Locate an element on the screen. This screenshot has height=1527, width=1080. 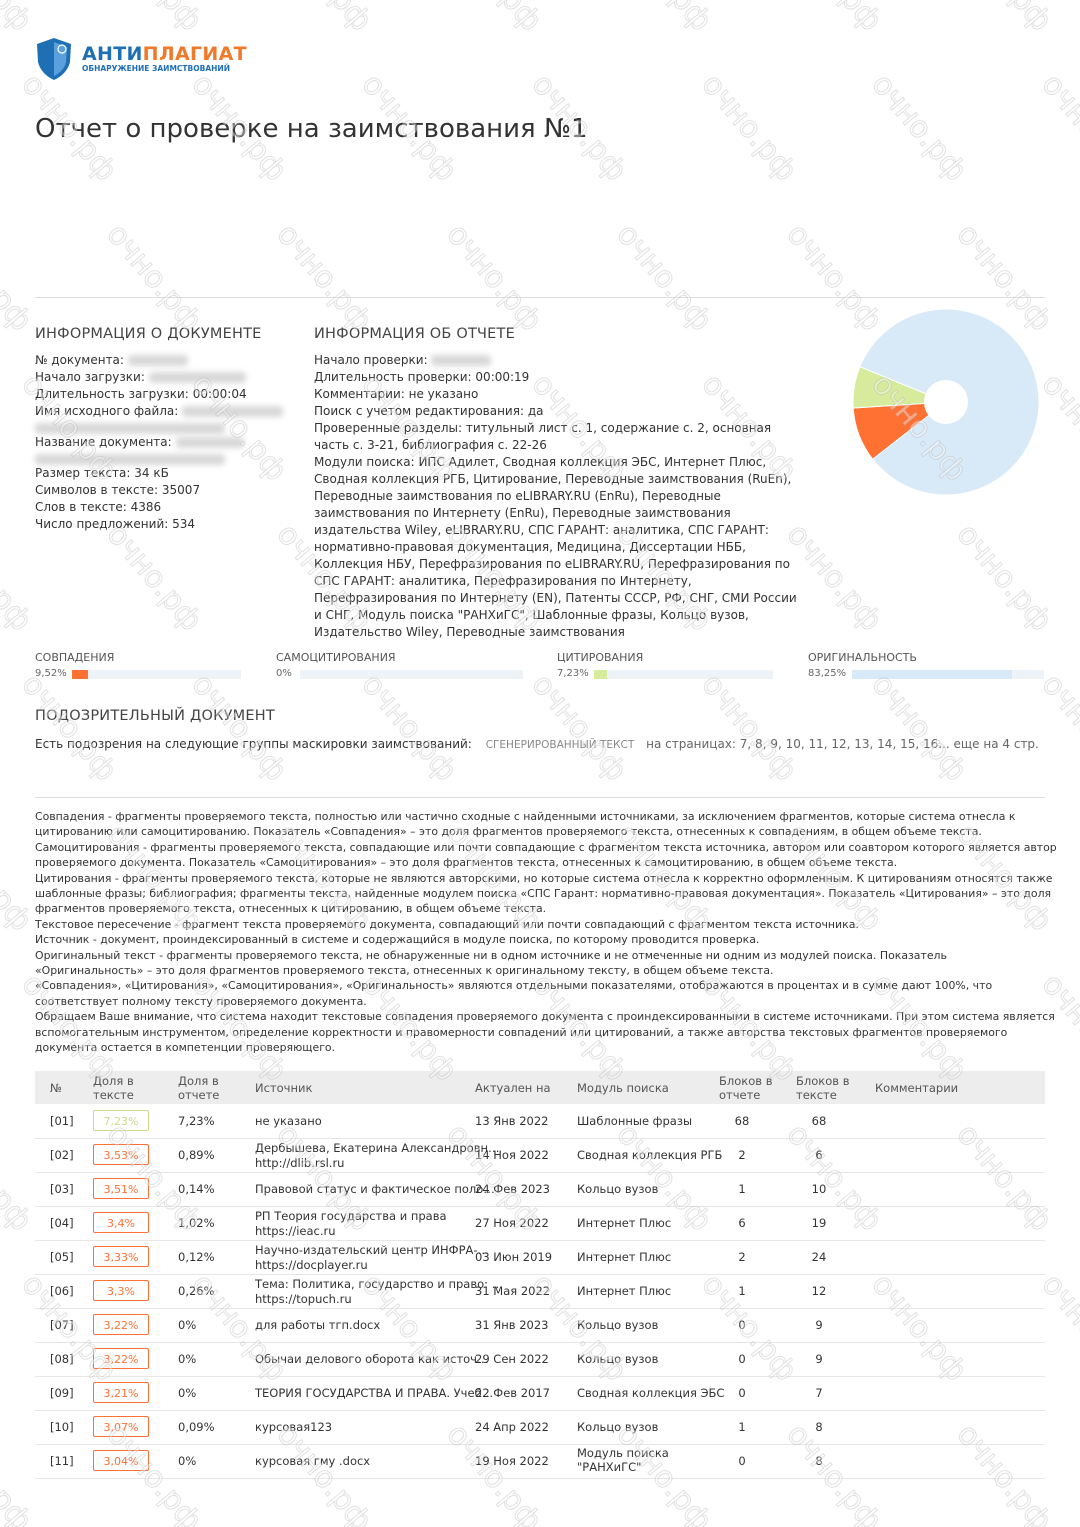
source-link: http://dlib.rsl.ru is located at coordinates (300, 1163).